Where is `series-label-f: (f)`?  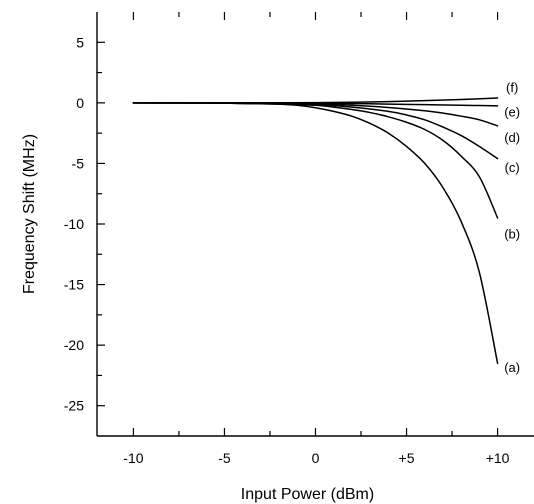 series-label-f: (f) is located at coordinates (512, 87).